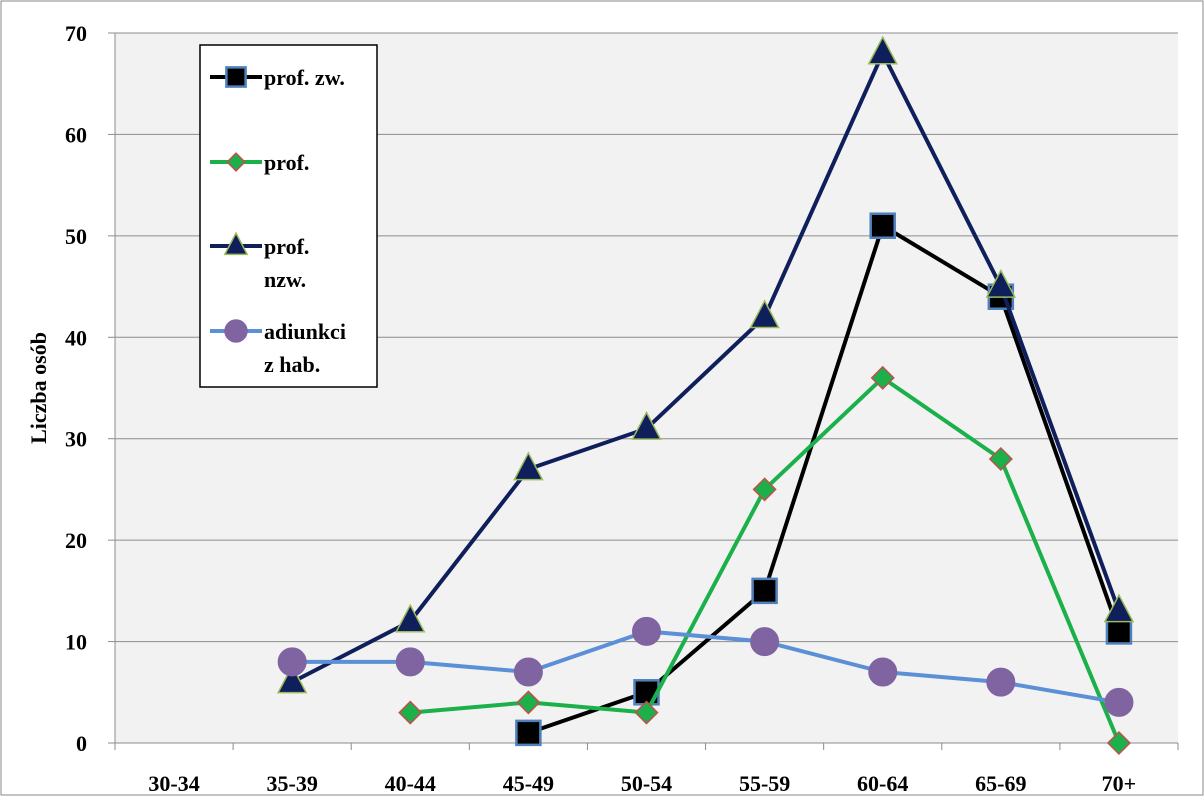 The width and height of the screenshot is (1204, 801). What do you see at coordinates (304, 77) in the screenshot?
I see `legend-label: prof. zw.` at bounding box center [304, 77].